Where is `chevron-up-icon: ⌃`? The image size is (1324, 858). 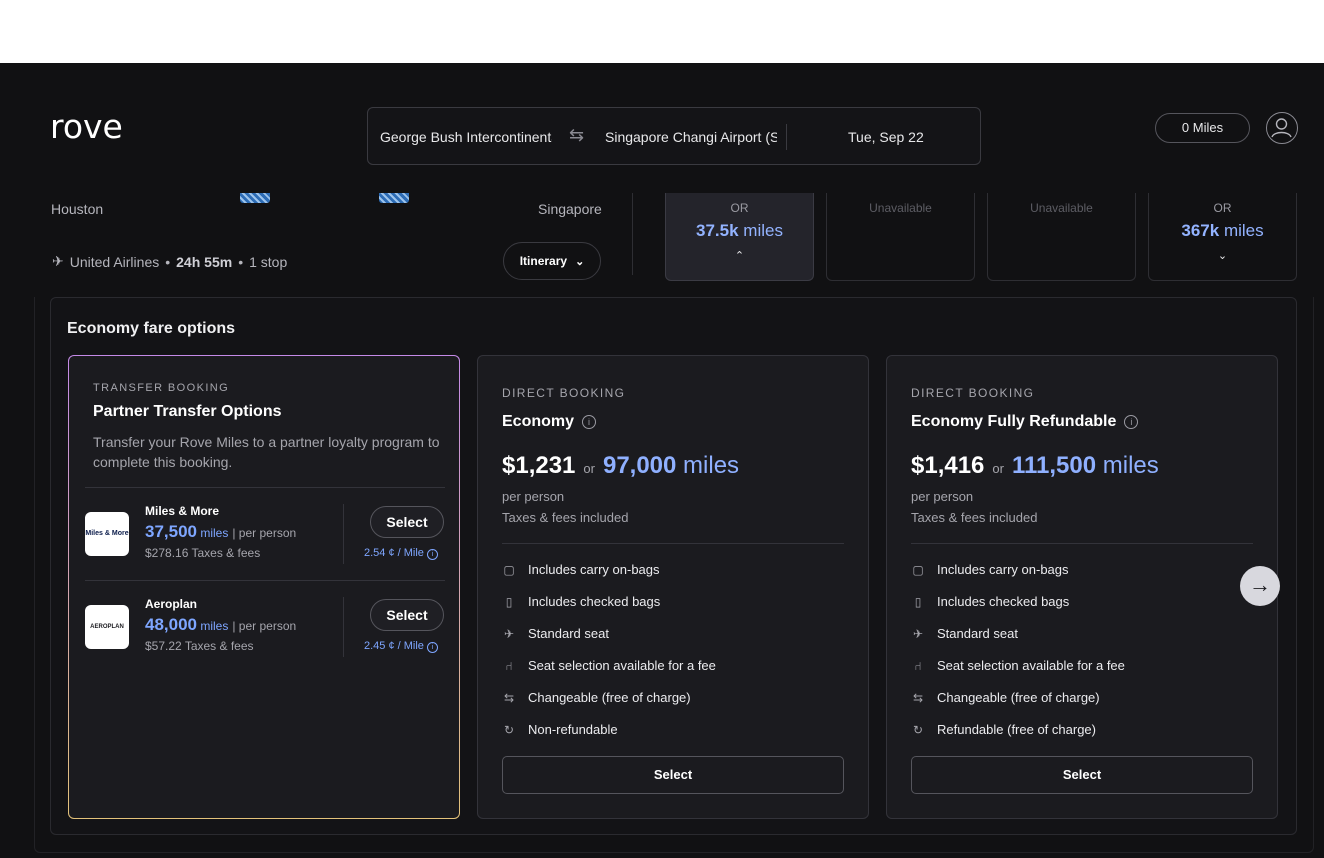 chevron-up-icon: ⌃ is located at coordinates (739, 256).